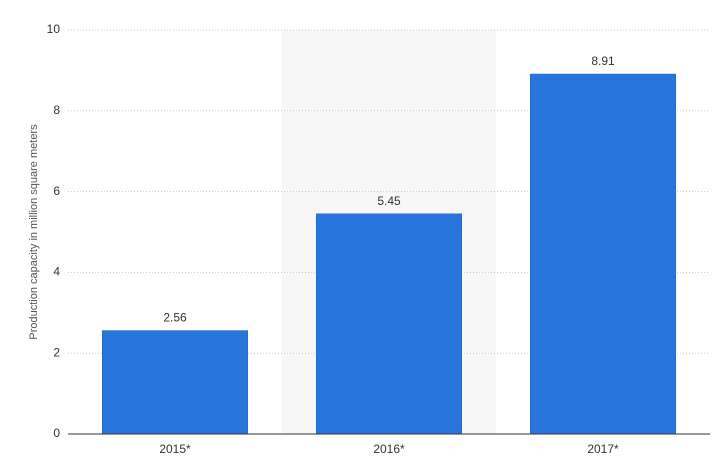  Describe the element at coordinates (603, 449) in the screenshot. I see `x-tick-label: 2017*` at that location.